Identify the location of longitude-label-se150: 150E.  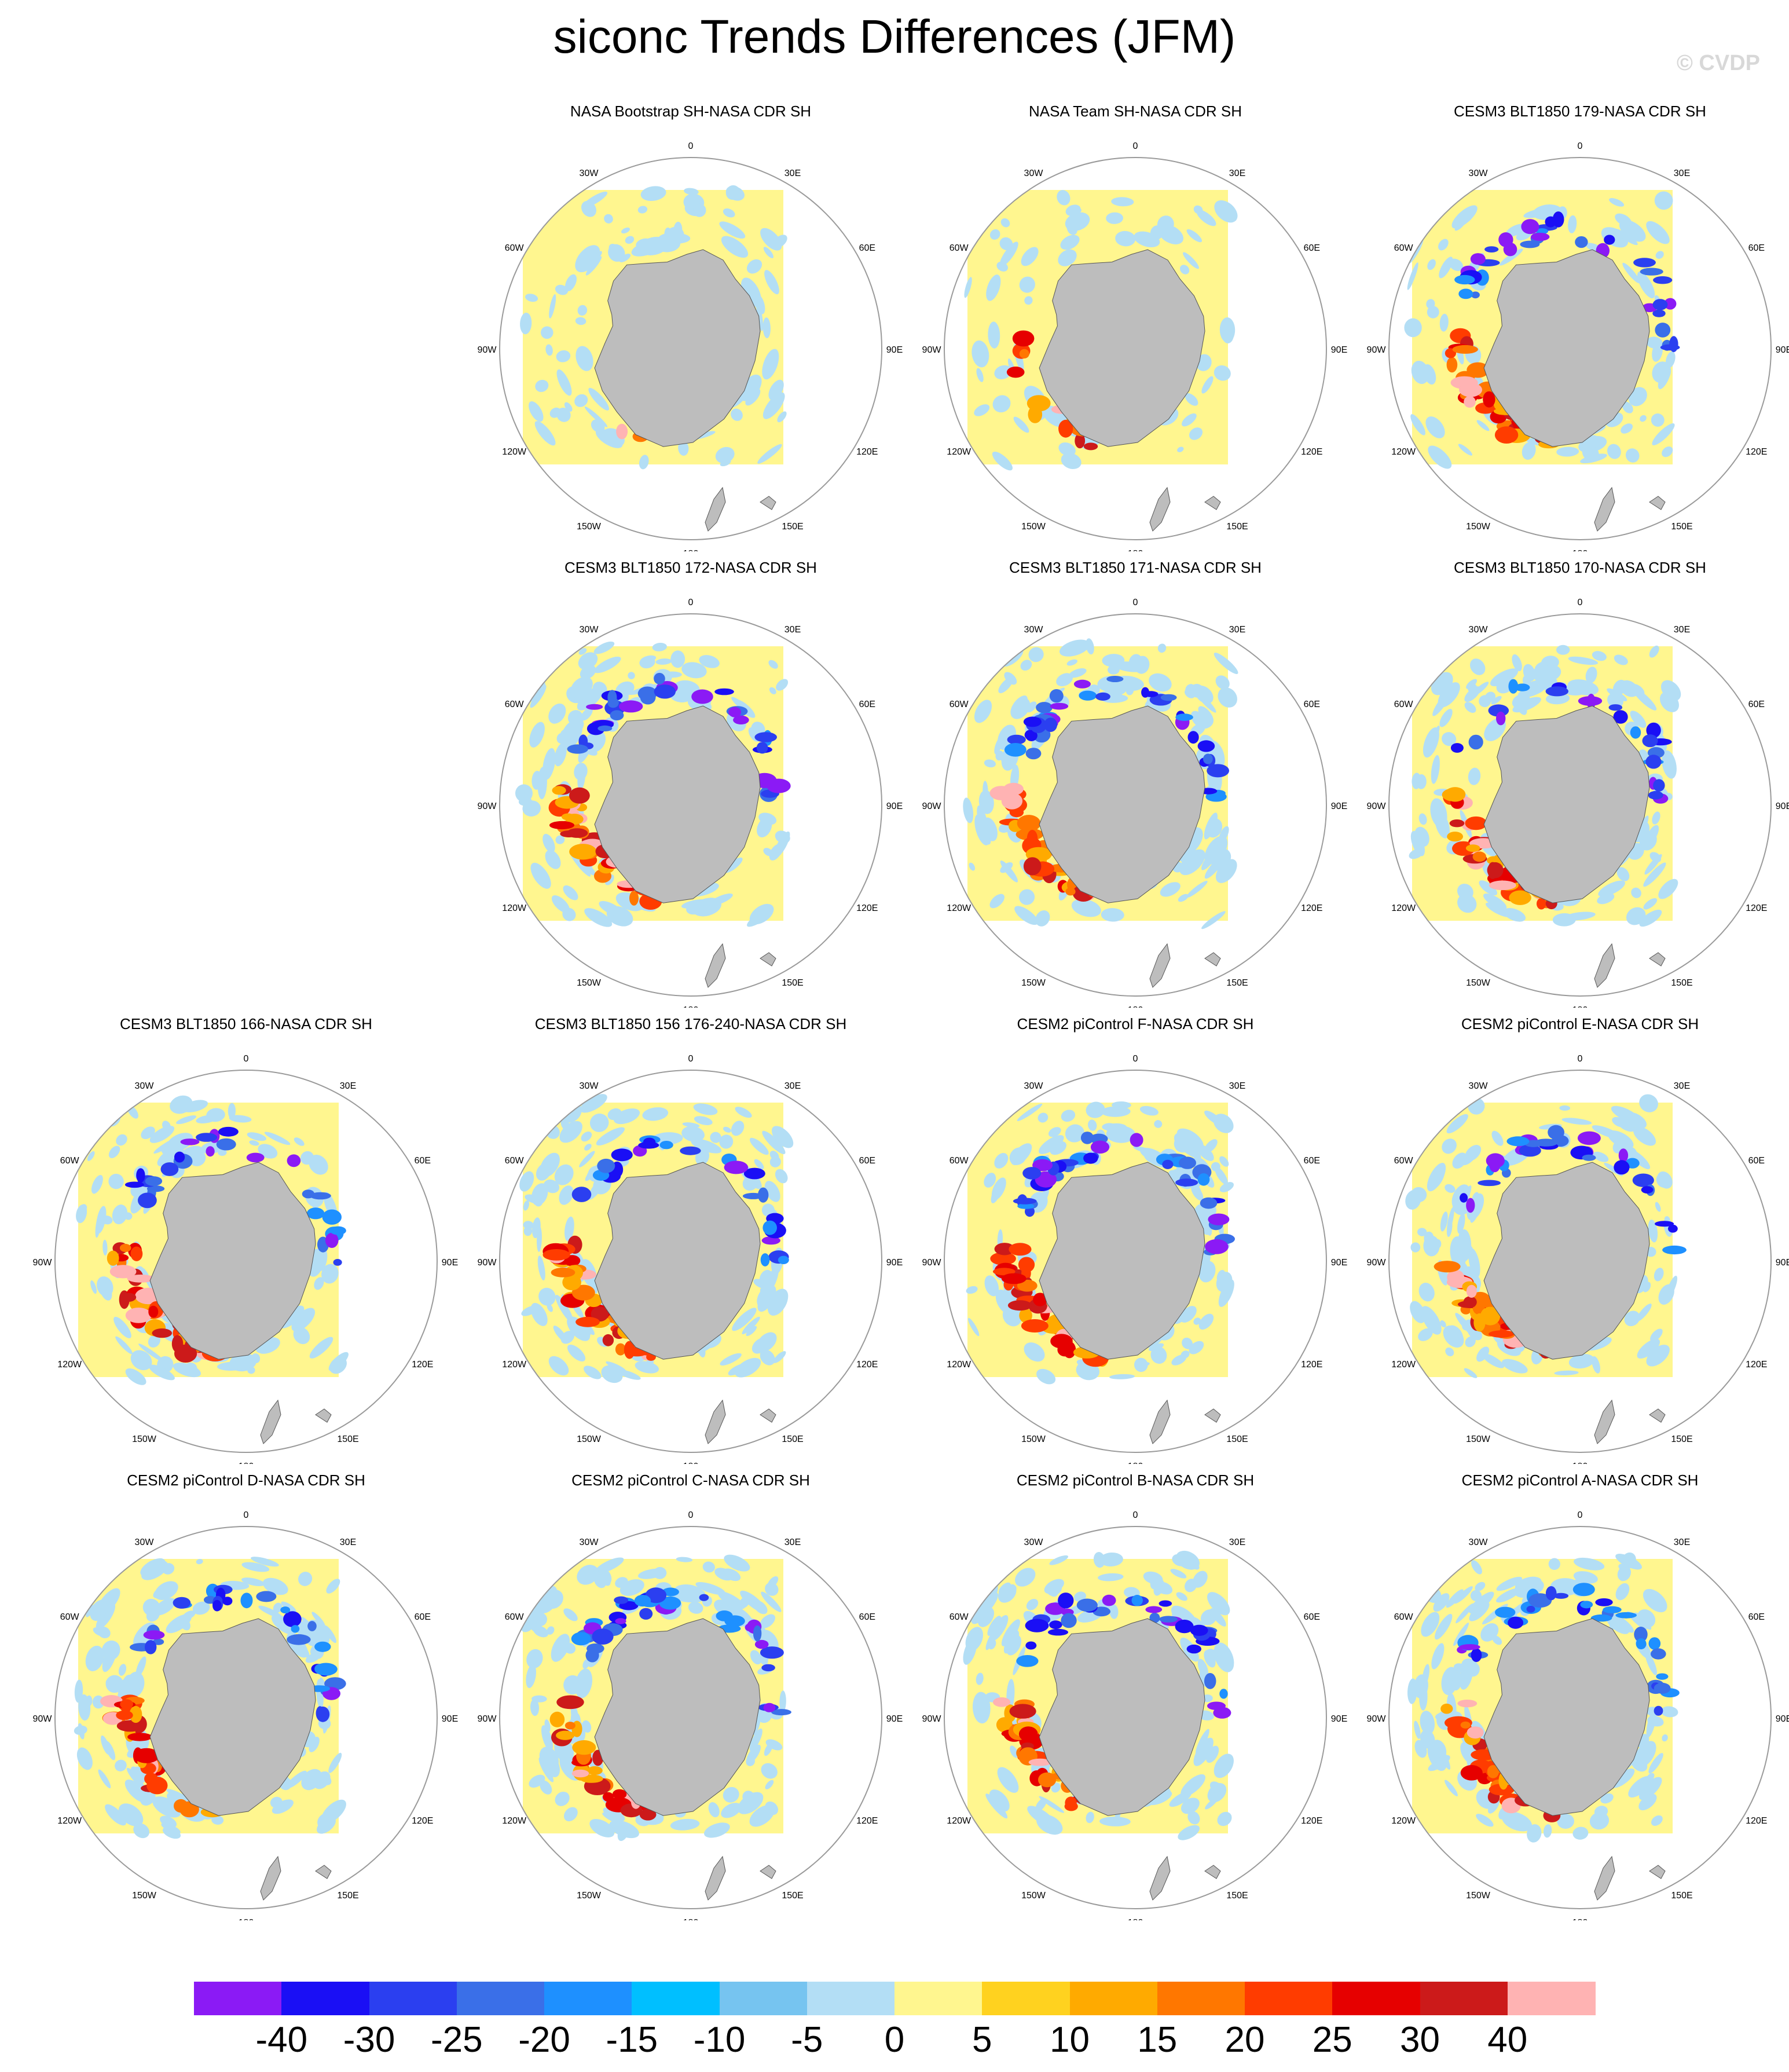
(1681, 1439).